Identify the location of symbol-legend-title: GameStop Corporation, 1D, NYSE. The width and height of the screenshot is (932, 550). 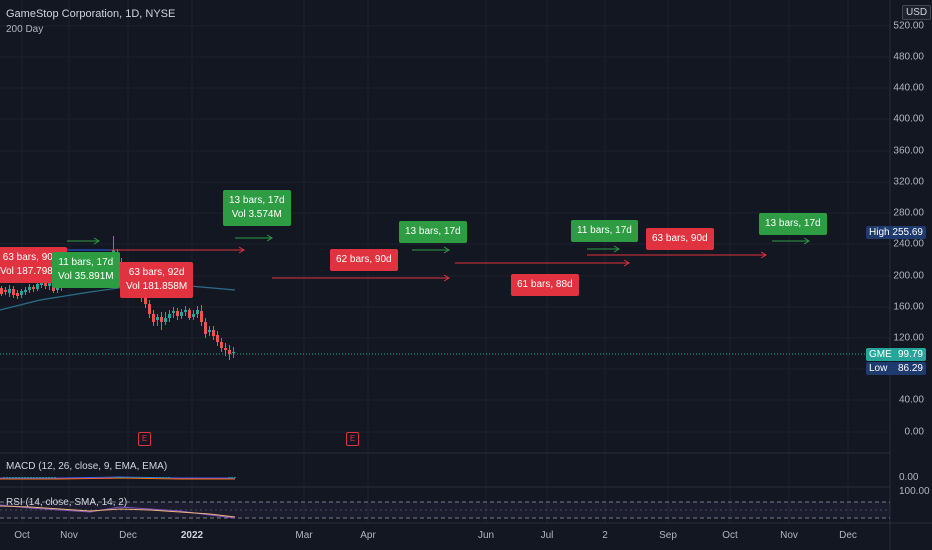
(91, 14).